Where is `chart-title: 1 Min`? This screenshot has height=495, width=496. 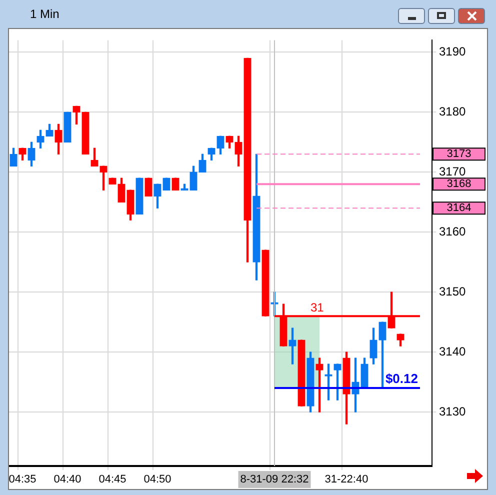
chart-title: 1 Min is located at coordinates (45, 14).